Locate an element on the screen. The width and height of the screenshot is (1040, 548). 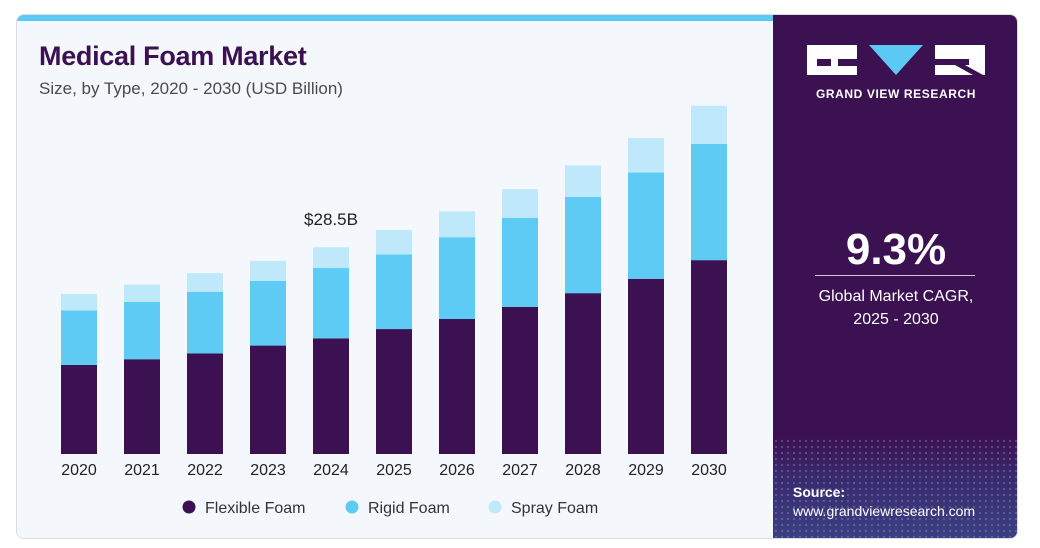
chart-subtitle: Size, by Type, 2020 - 2030 (USD Billion) is located at coordinates (191, 88).